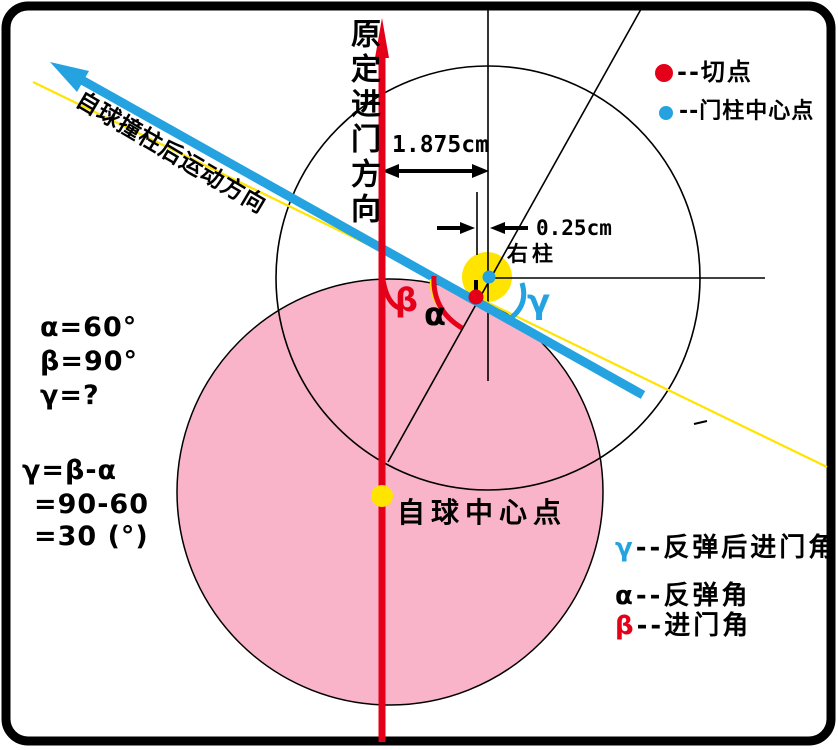 The height and width of the screenshot is (750, 838). What do you see at coordinates (516, 302) in the screenshot?
I see `gamma-angle-arc` at bounding box center [516, 302].